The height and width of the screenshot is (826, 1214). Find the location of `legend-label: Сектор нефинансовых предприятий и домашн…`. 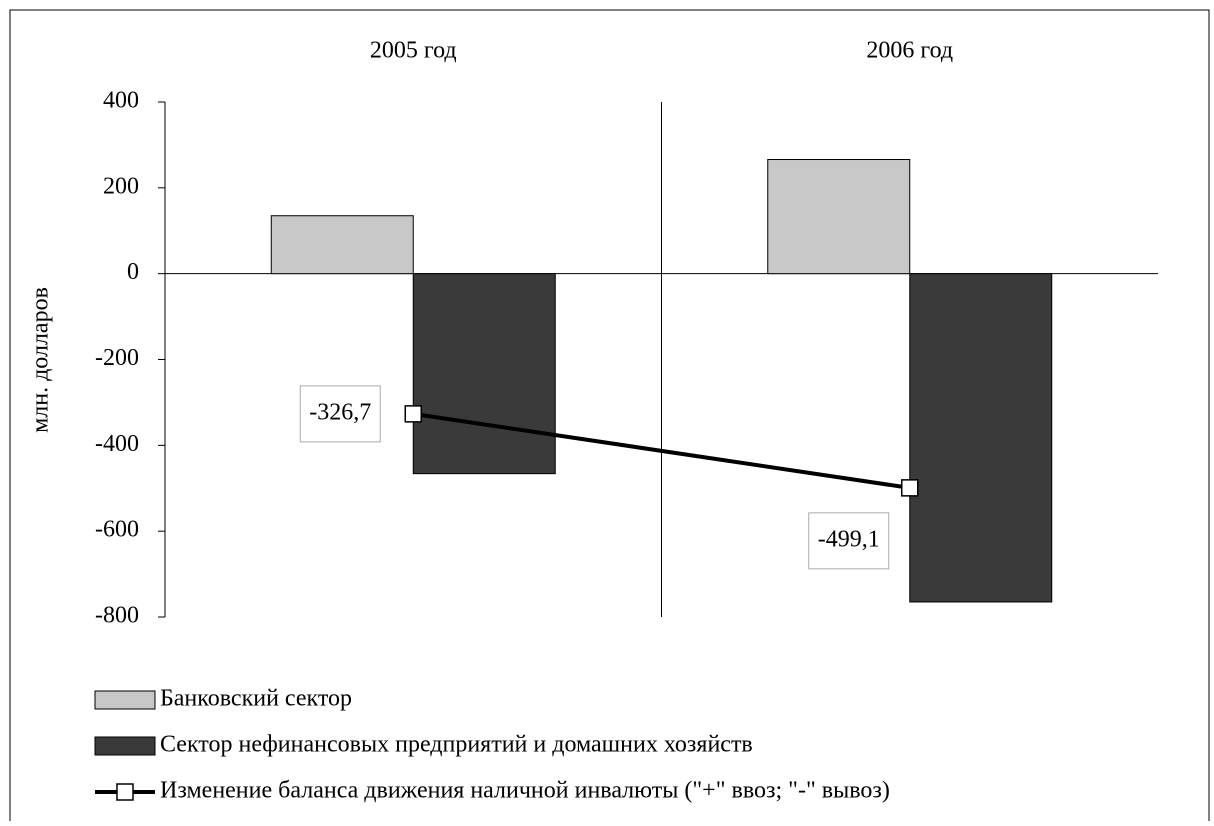

legend-label: Сектор нефинансовых предприятий и домашн… is located at coordinates (456, 745).